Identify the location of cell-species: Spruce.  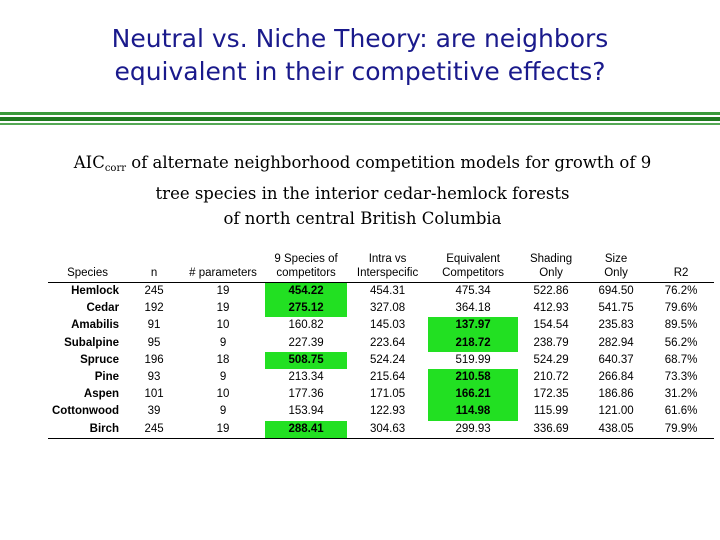
(100, 359).